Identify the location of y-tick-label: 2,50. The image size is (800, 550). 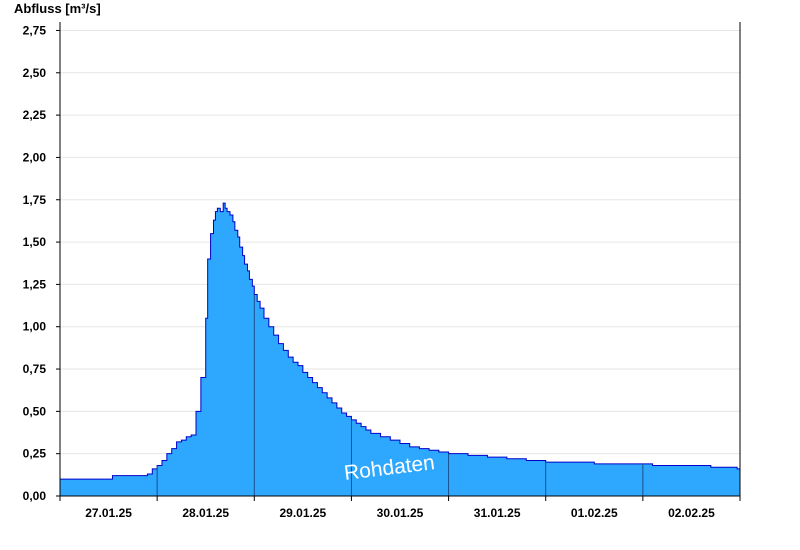
(35, 73).